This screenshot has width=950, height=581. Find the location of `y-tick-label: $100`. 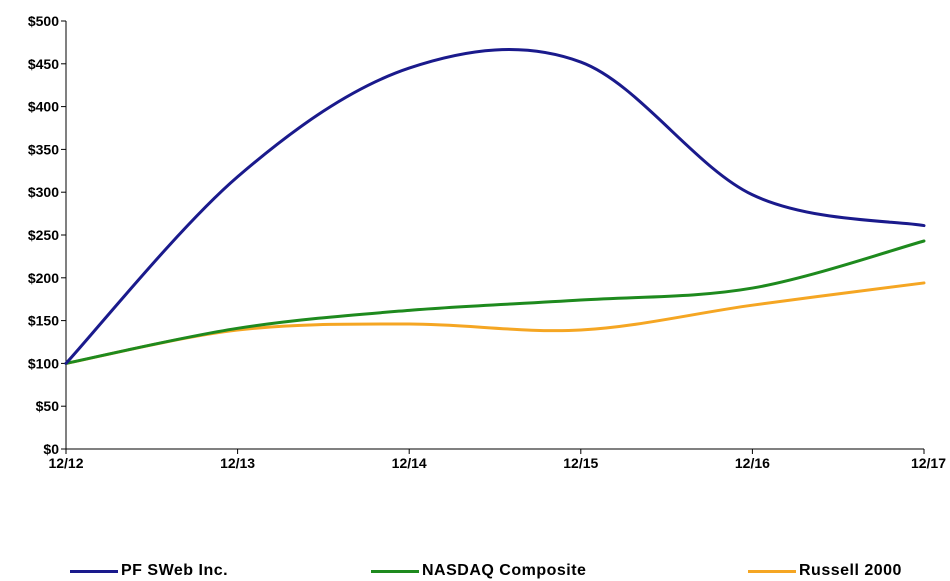

y-tick-label: $100 is located at coordinates (43, 363).